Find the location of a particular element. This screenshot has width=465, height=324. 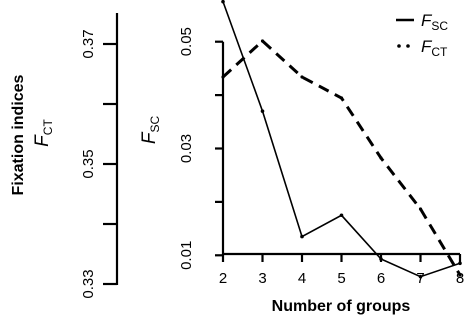

x-axis-tick-label: 7 is located at coordinates (420, 278).